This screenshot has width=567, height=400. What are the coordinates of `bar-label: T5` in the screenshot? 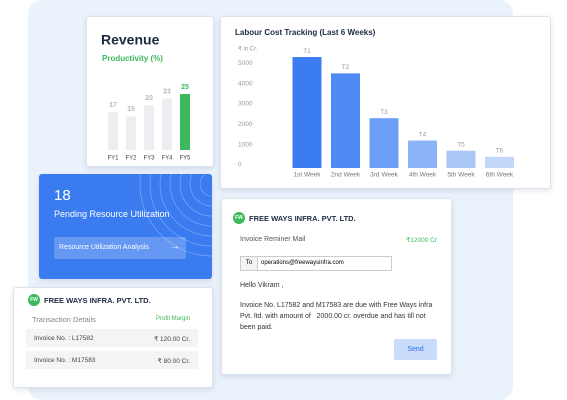 It's located at (461, 144).